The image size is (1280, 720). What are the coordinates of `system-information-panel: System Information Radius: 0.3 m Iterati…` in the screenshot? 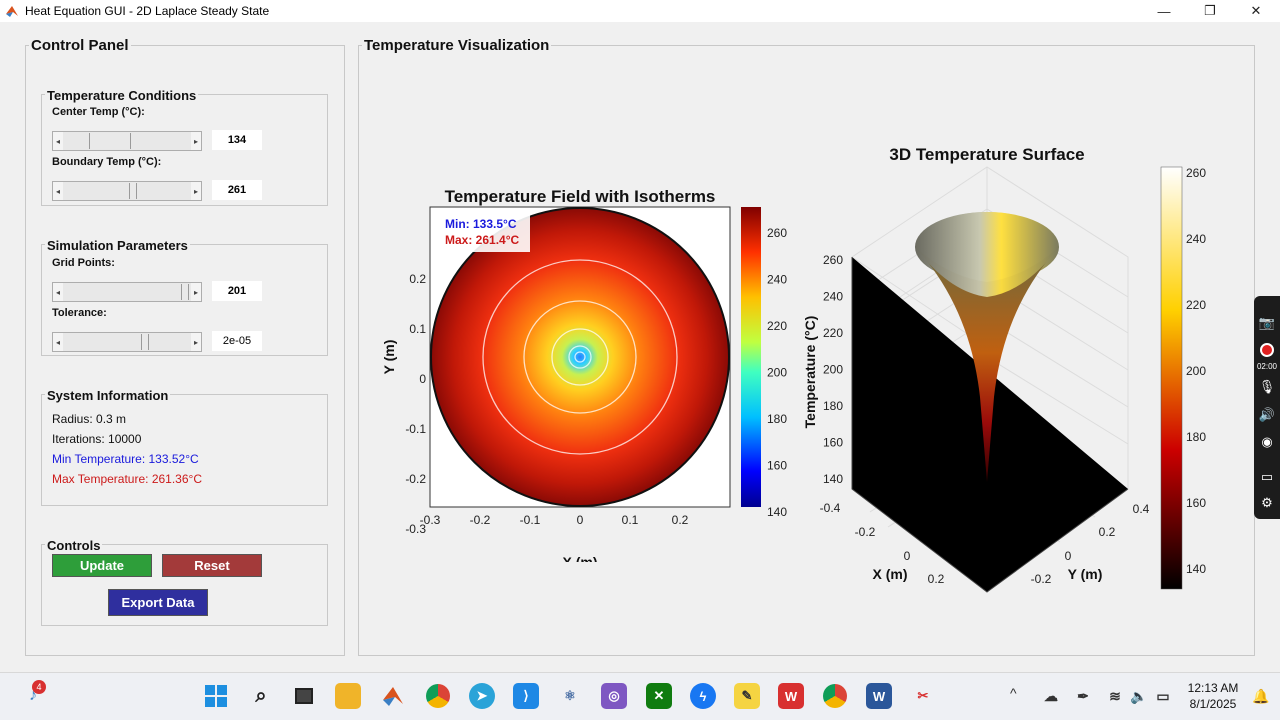 It's located at (184, 447).